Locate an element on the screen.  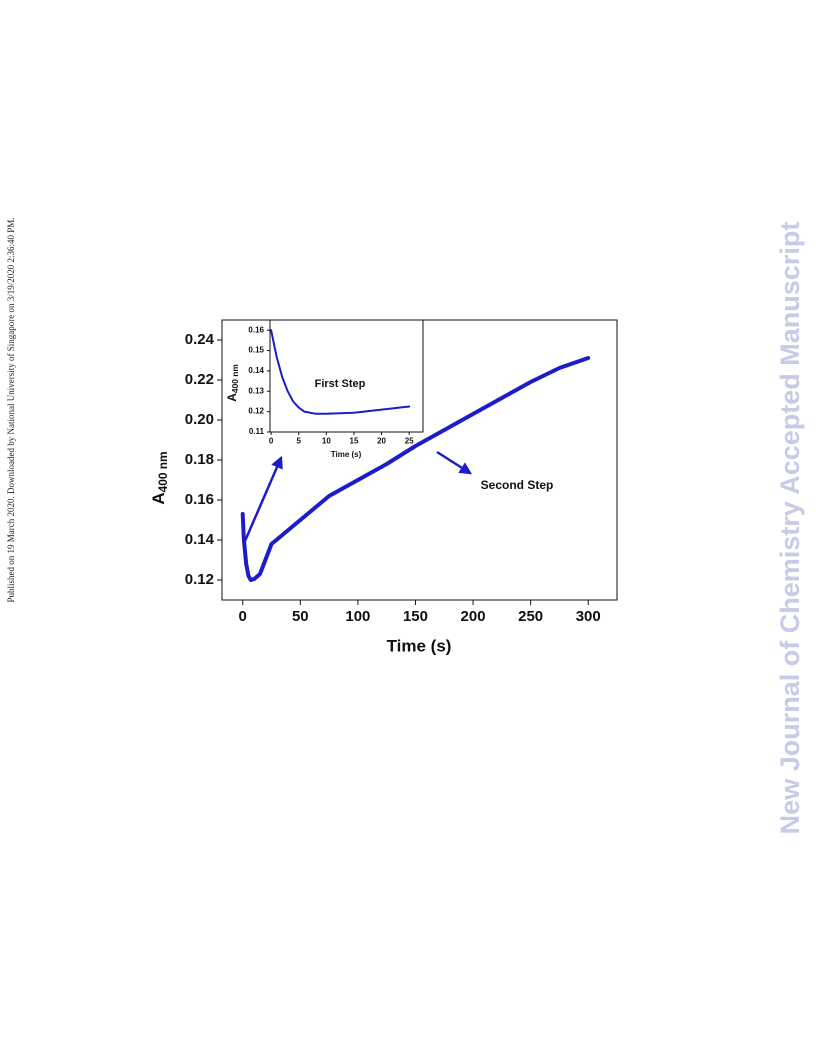
x-tick-label: 150 is located at coordinates (415, 616).